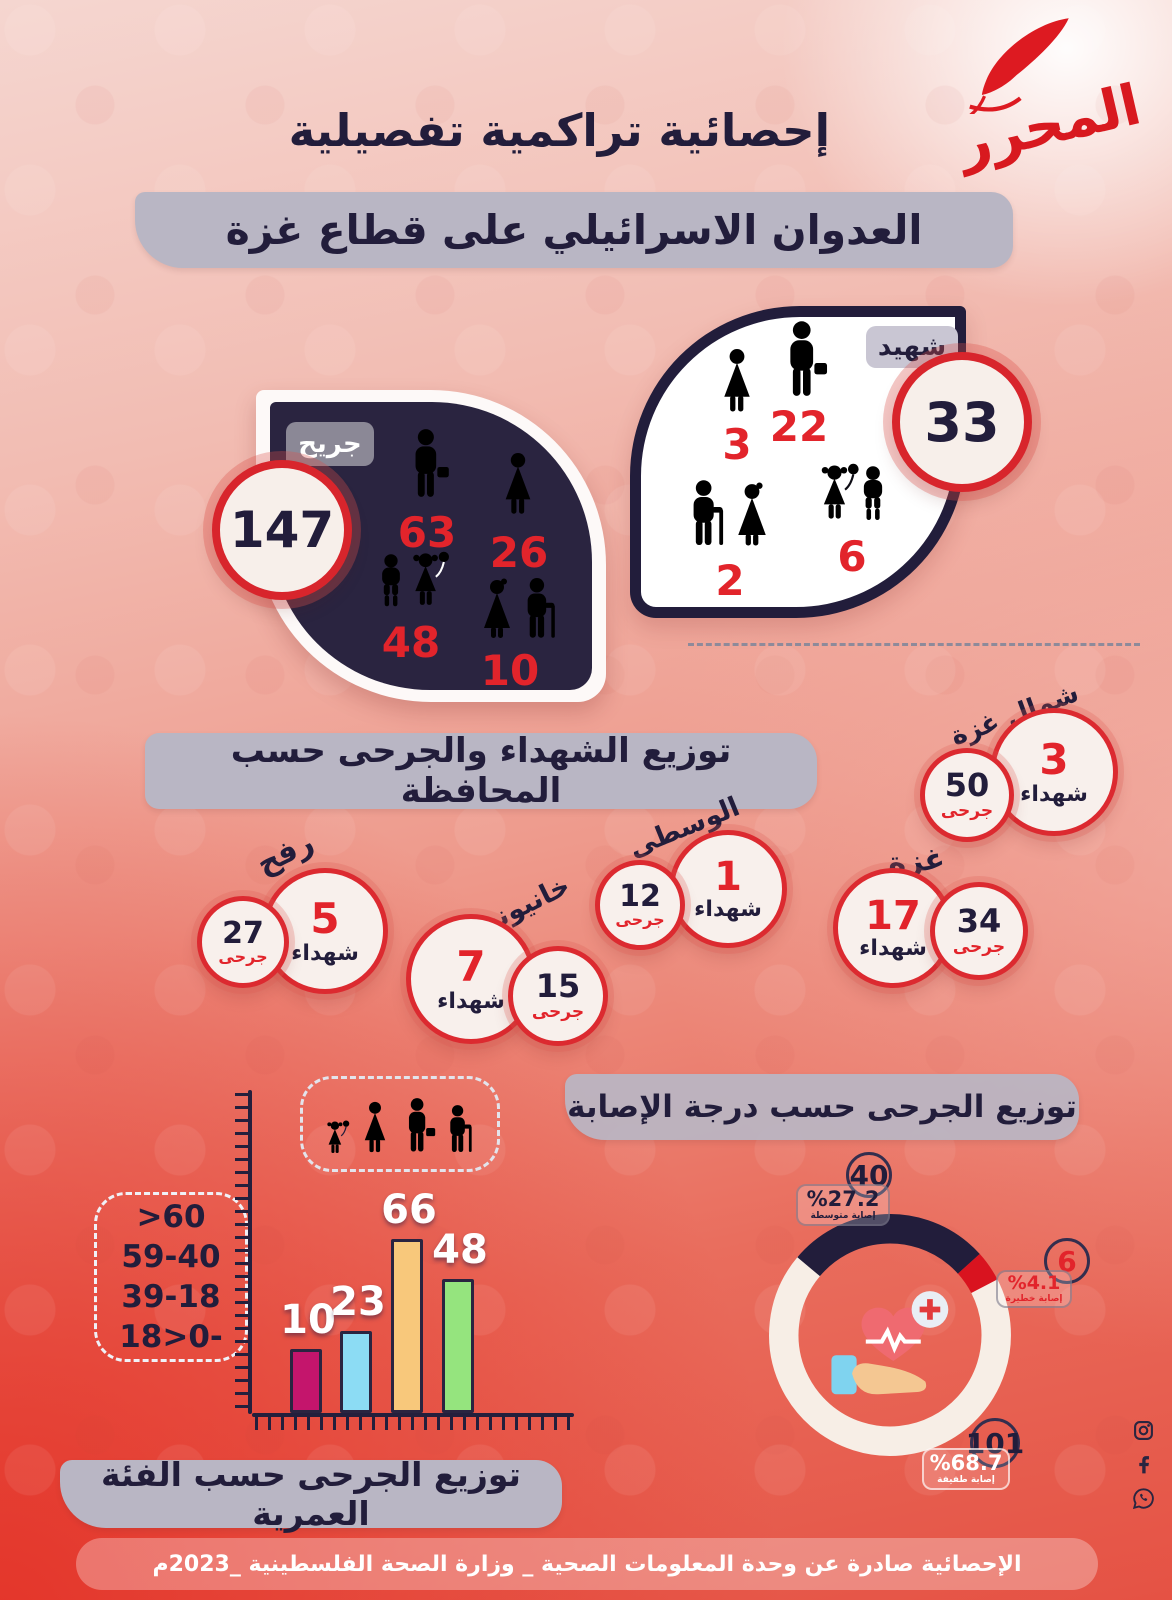 This screenshot has width=1172, height=1600. I want to click on bar-age-60plus, so click(306, 1381).